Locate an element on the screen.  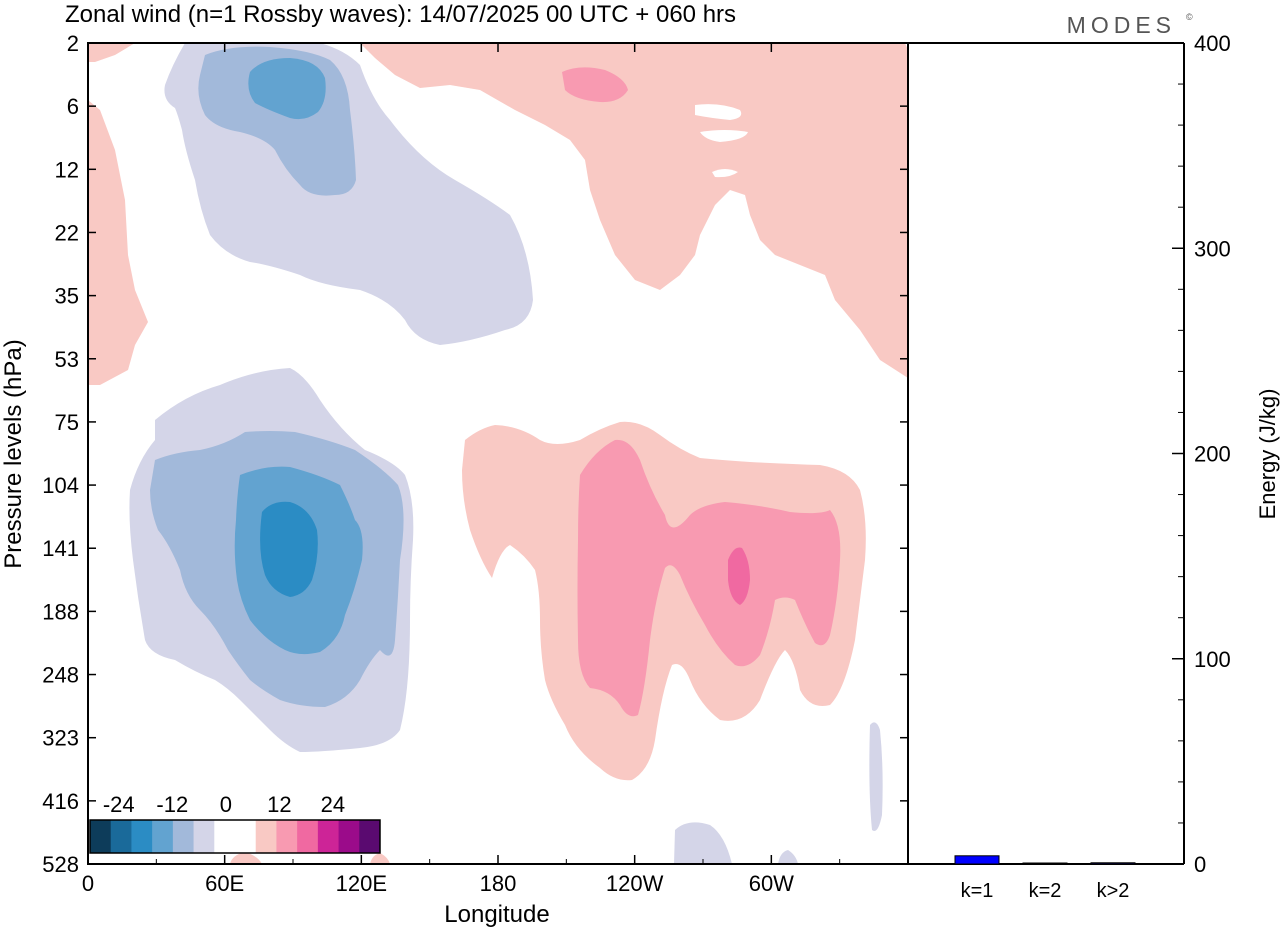
y-tick-label: 22 is located at coordinates (67, 232).